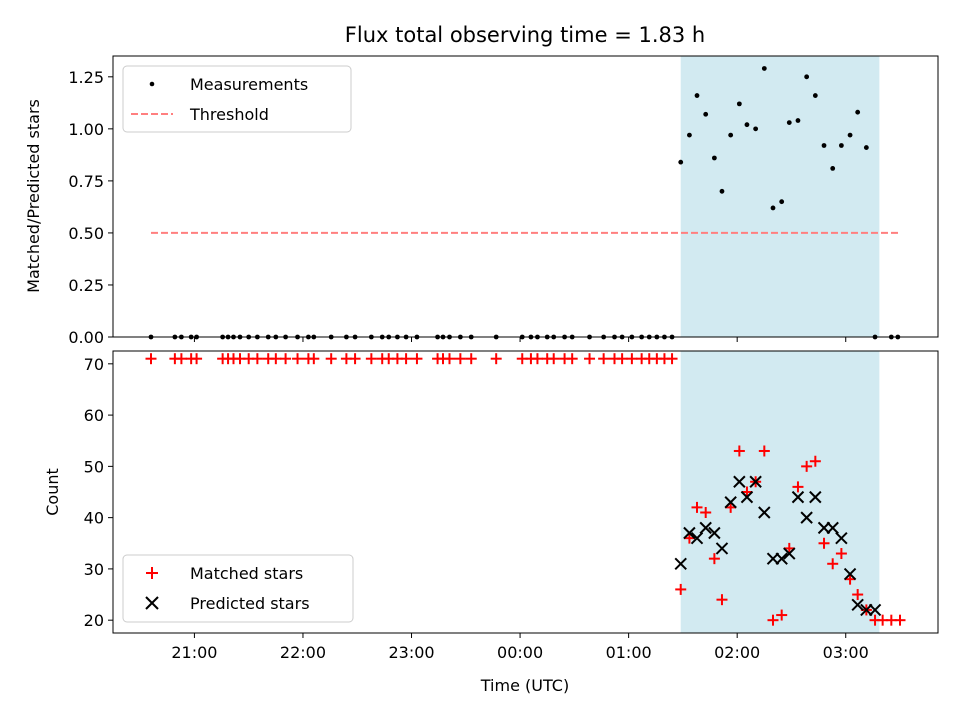 This screenshot has height=720, width=960. Describe the element at coordinates (194, 652) in the screenshot. I see `x-tick-label: 21:00` at that location.